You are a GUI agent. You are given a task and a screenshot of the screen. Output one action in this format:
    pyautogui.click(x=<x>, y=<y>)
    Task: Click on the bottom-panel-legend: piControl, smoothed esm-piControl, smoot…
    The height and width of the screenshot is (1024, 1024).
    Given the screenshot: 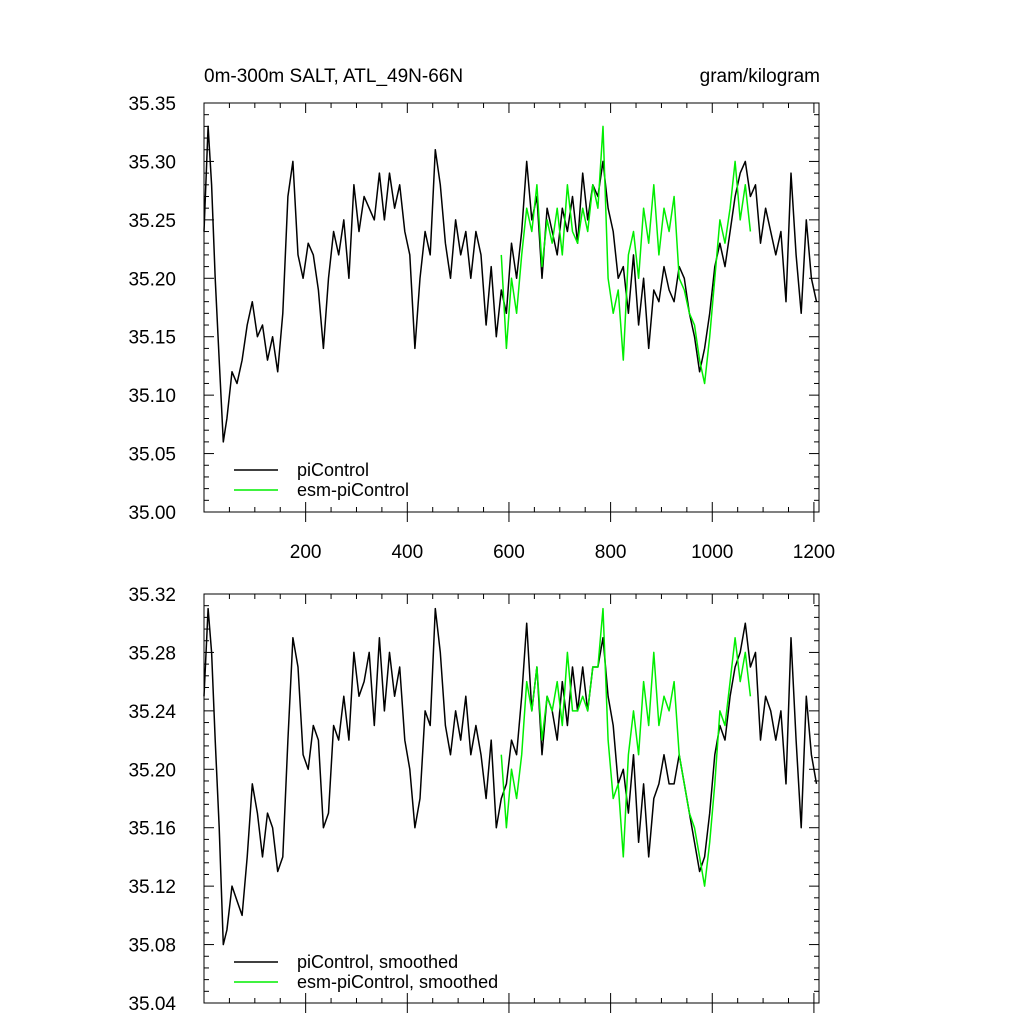 What is the action you would take?
    pyautogui.click(x=366, y=972)
    